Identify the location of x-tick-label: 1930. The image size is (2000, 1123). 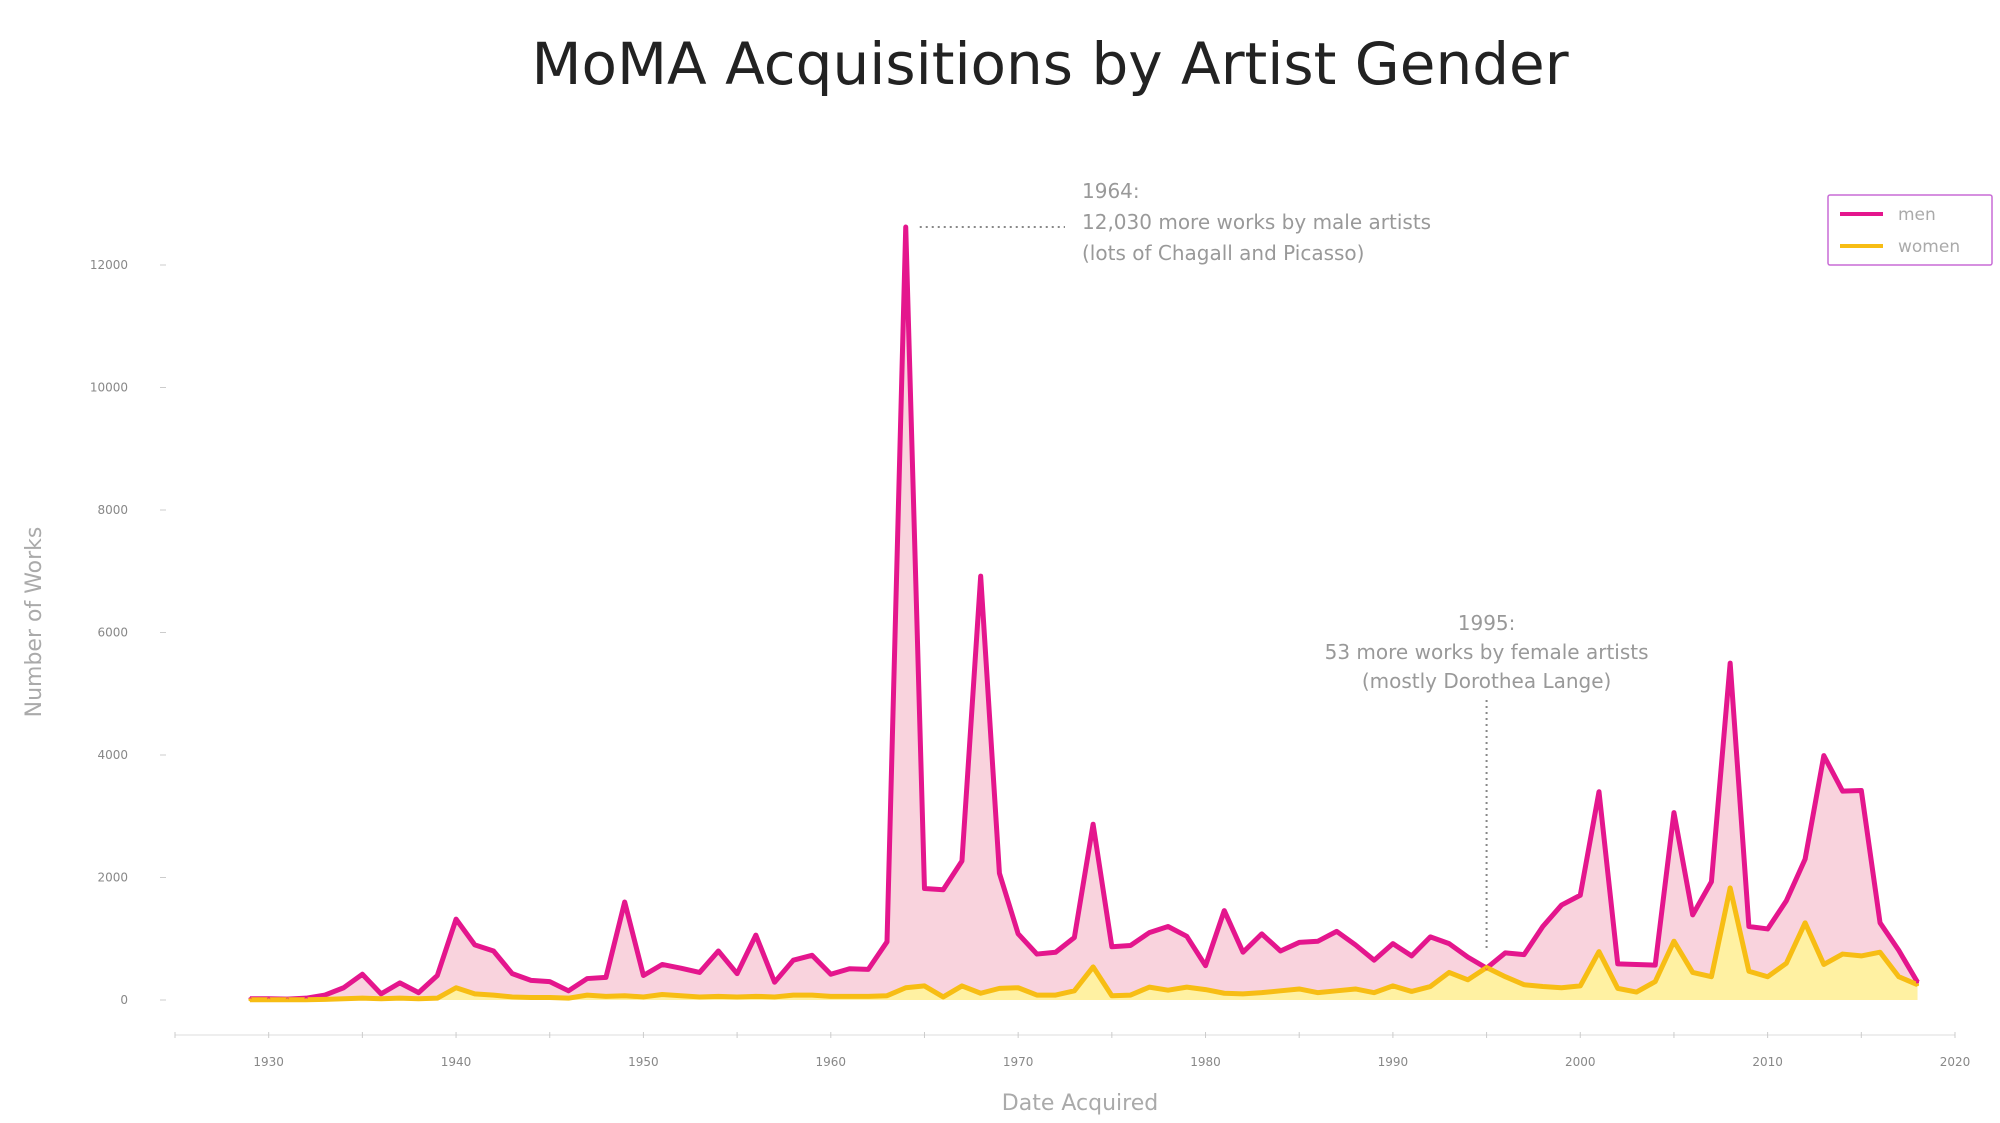
(268, 1062).